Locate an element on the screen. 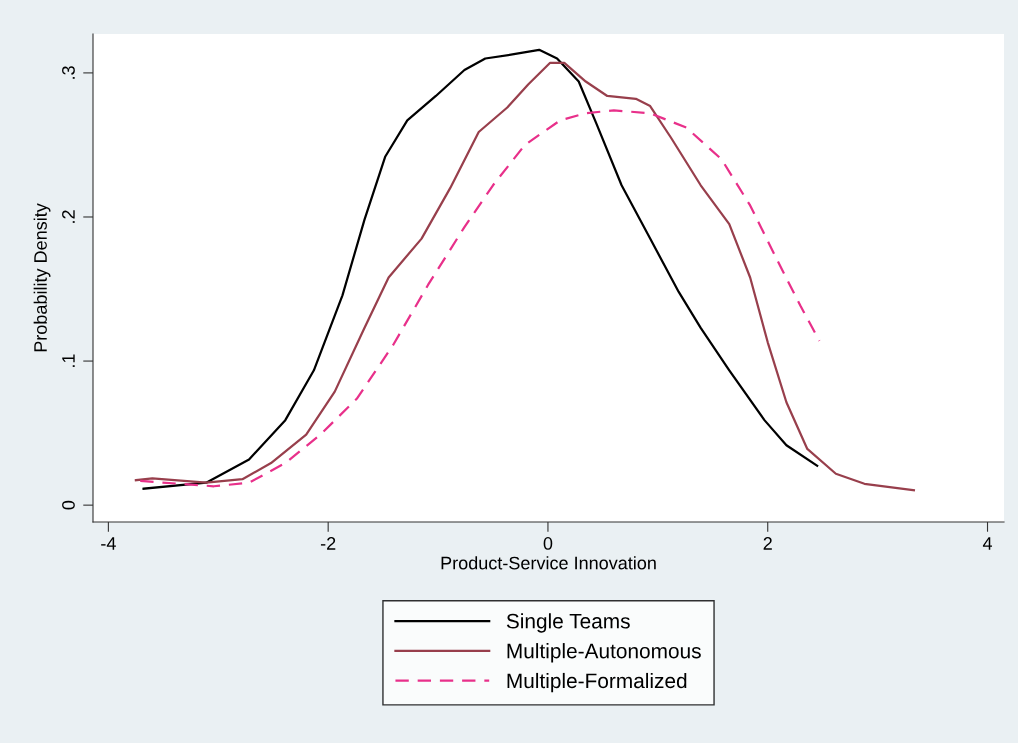  legend-label: Single Teams is located at coordinates (568, 623).